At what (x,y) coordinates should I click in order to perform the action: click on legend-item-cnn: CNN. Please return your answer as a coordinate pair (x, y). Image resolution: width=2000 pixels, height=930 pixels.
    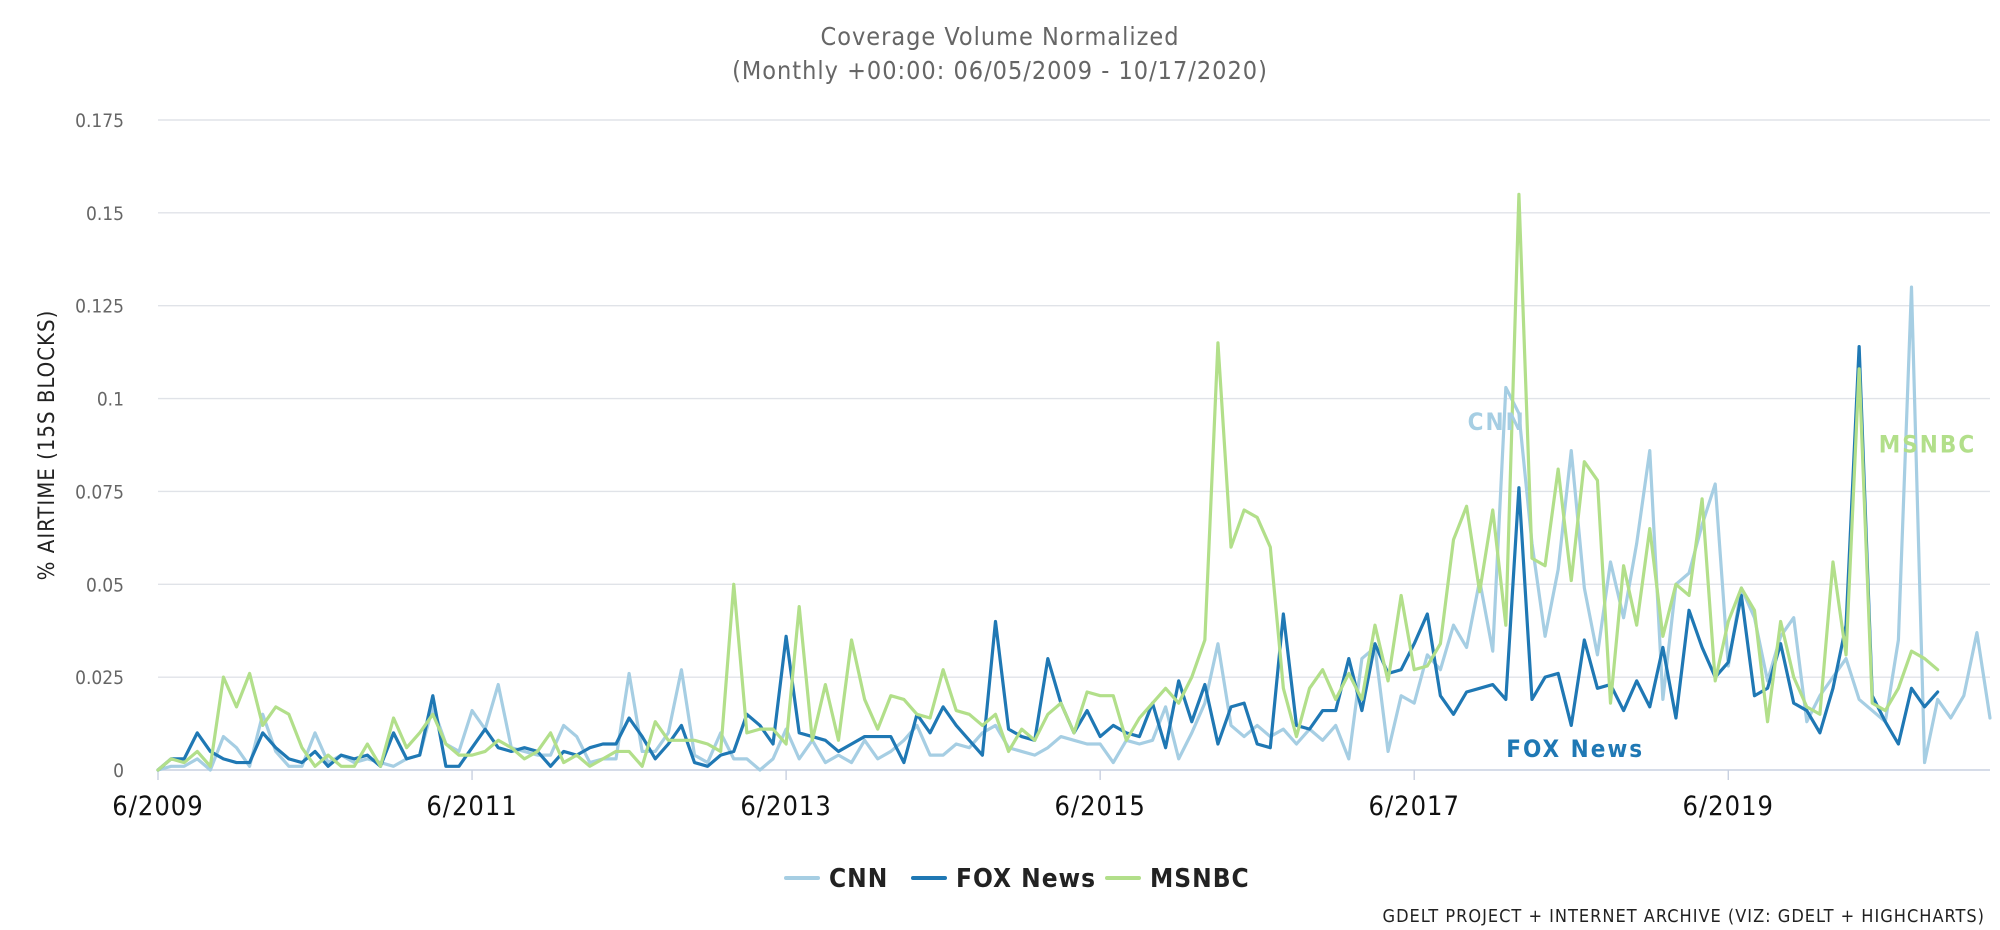
    Looking at the image, I should click on (836, 879).